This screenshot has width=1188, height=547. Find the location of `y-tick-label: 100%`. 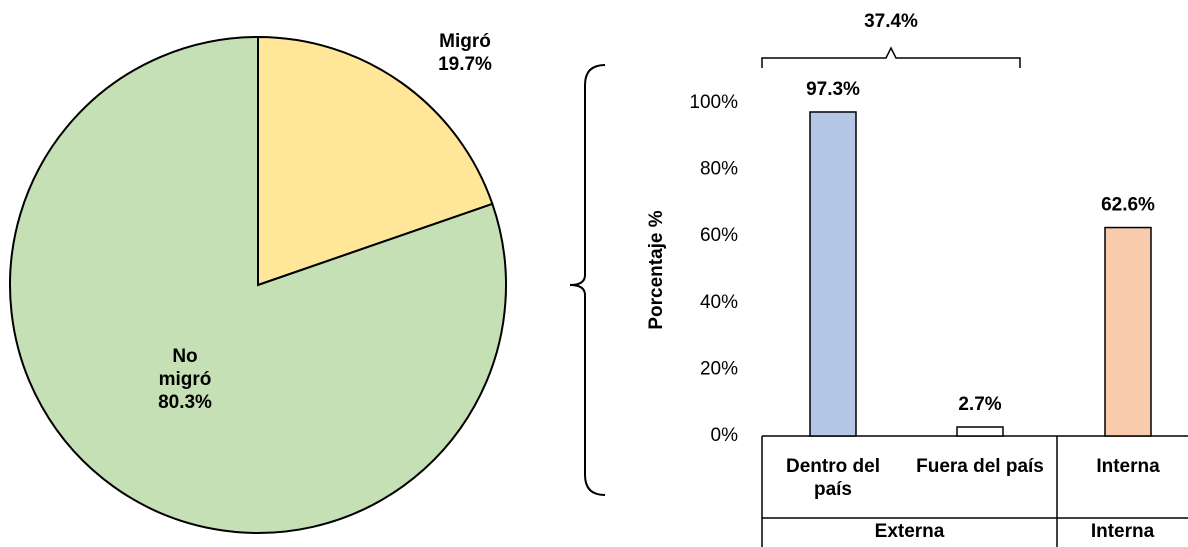

y-tick-label: 100% is located at coordinates (713, 102).